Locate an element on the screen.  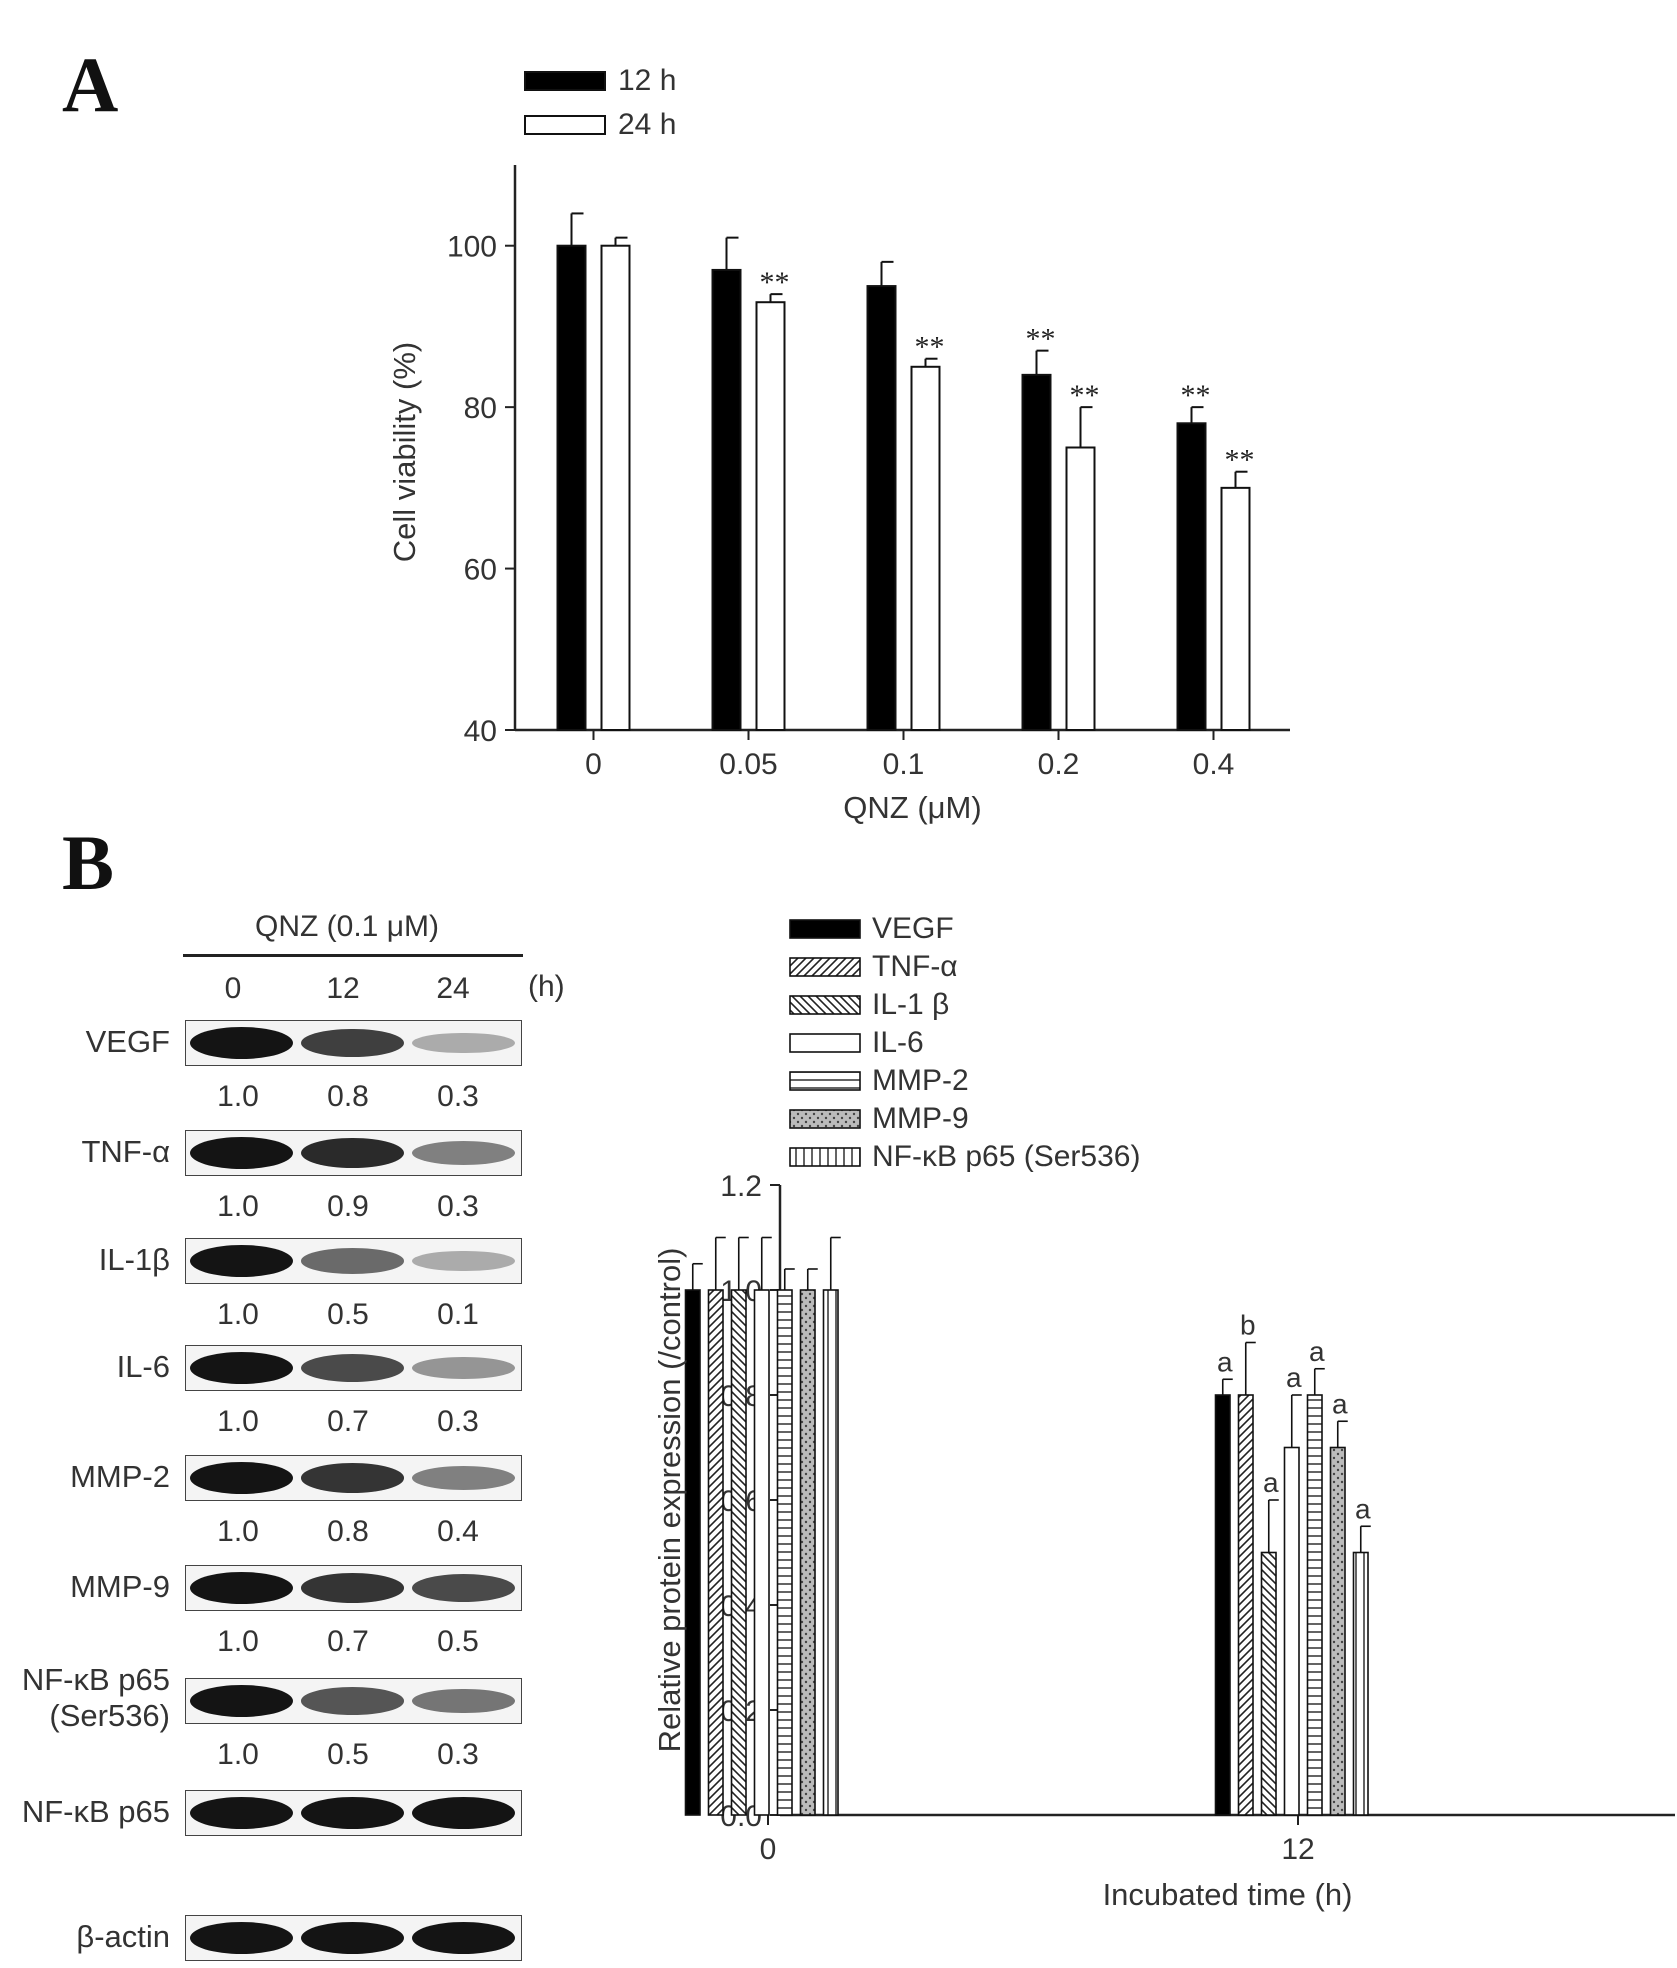
x-tick-label: 0 is located at coordinates (768, 1849).